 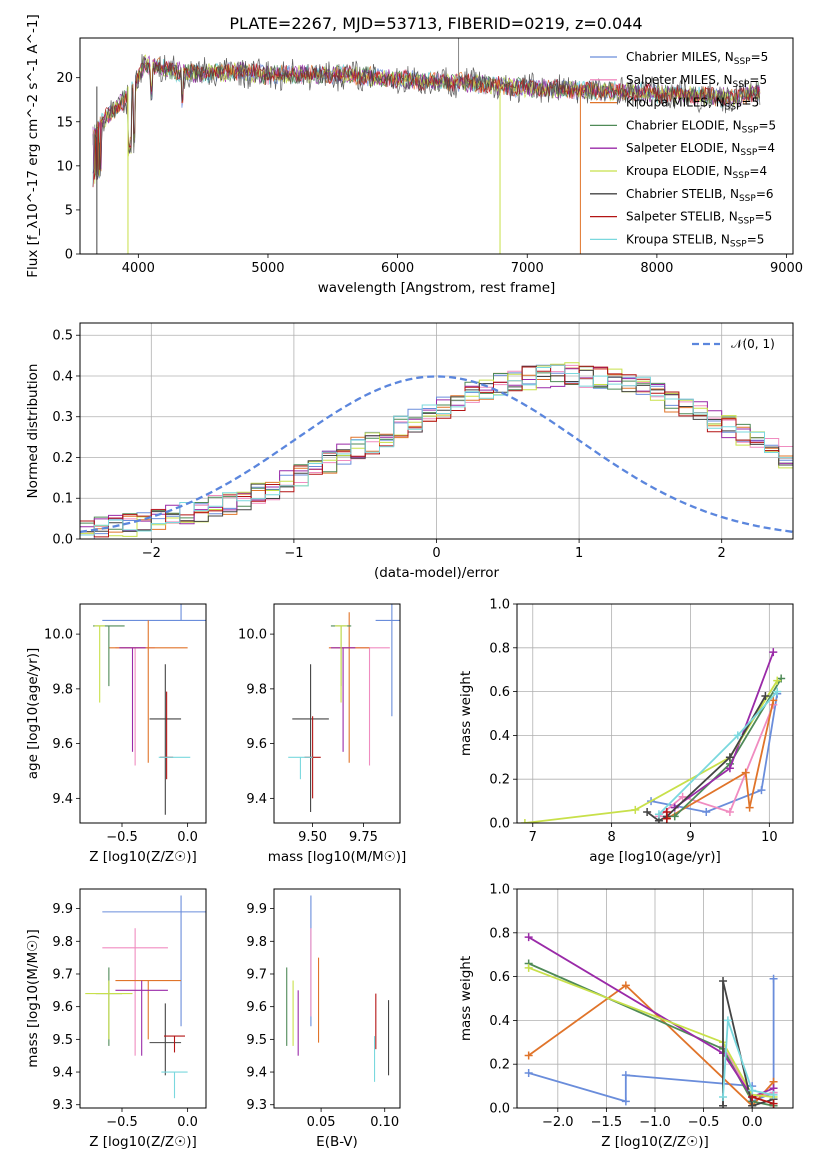 What do you see at coordinates (700, 195) in the screenshot?
I see `legend-label: Chabrier STELIB, NSSP=6` at bounding box center [700, 195].